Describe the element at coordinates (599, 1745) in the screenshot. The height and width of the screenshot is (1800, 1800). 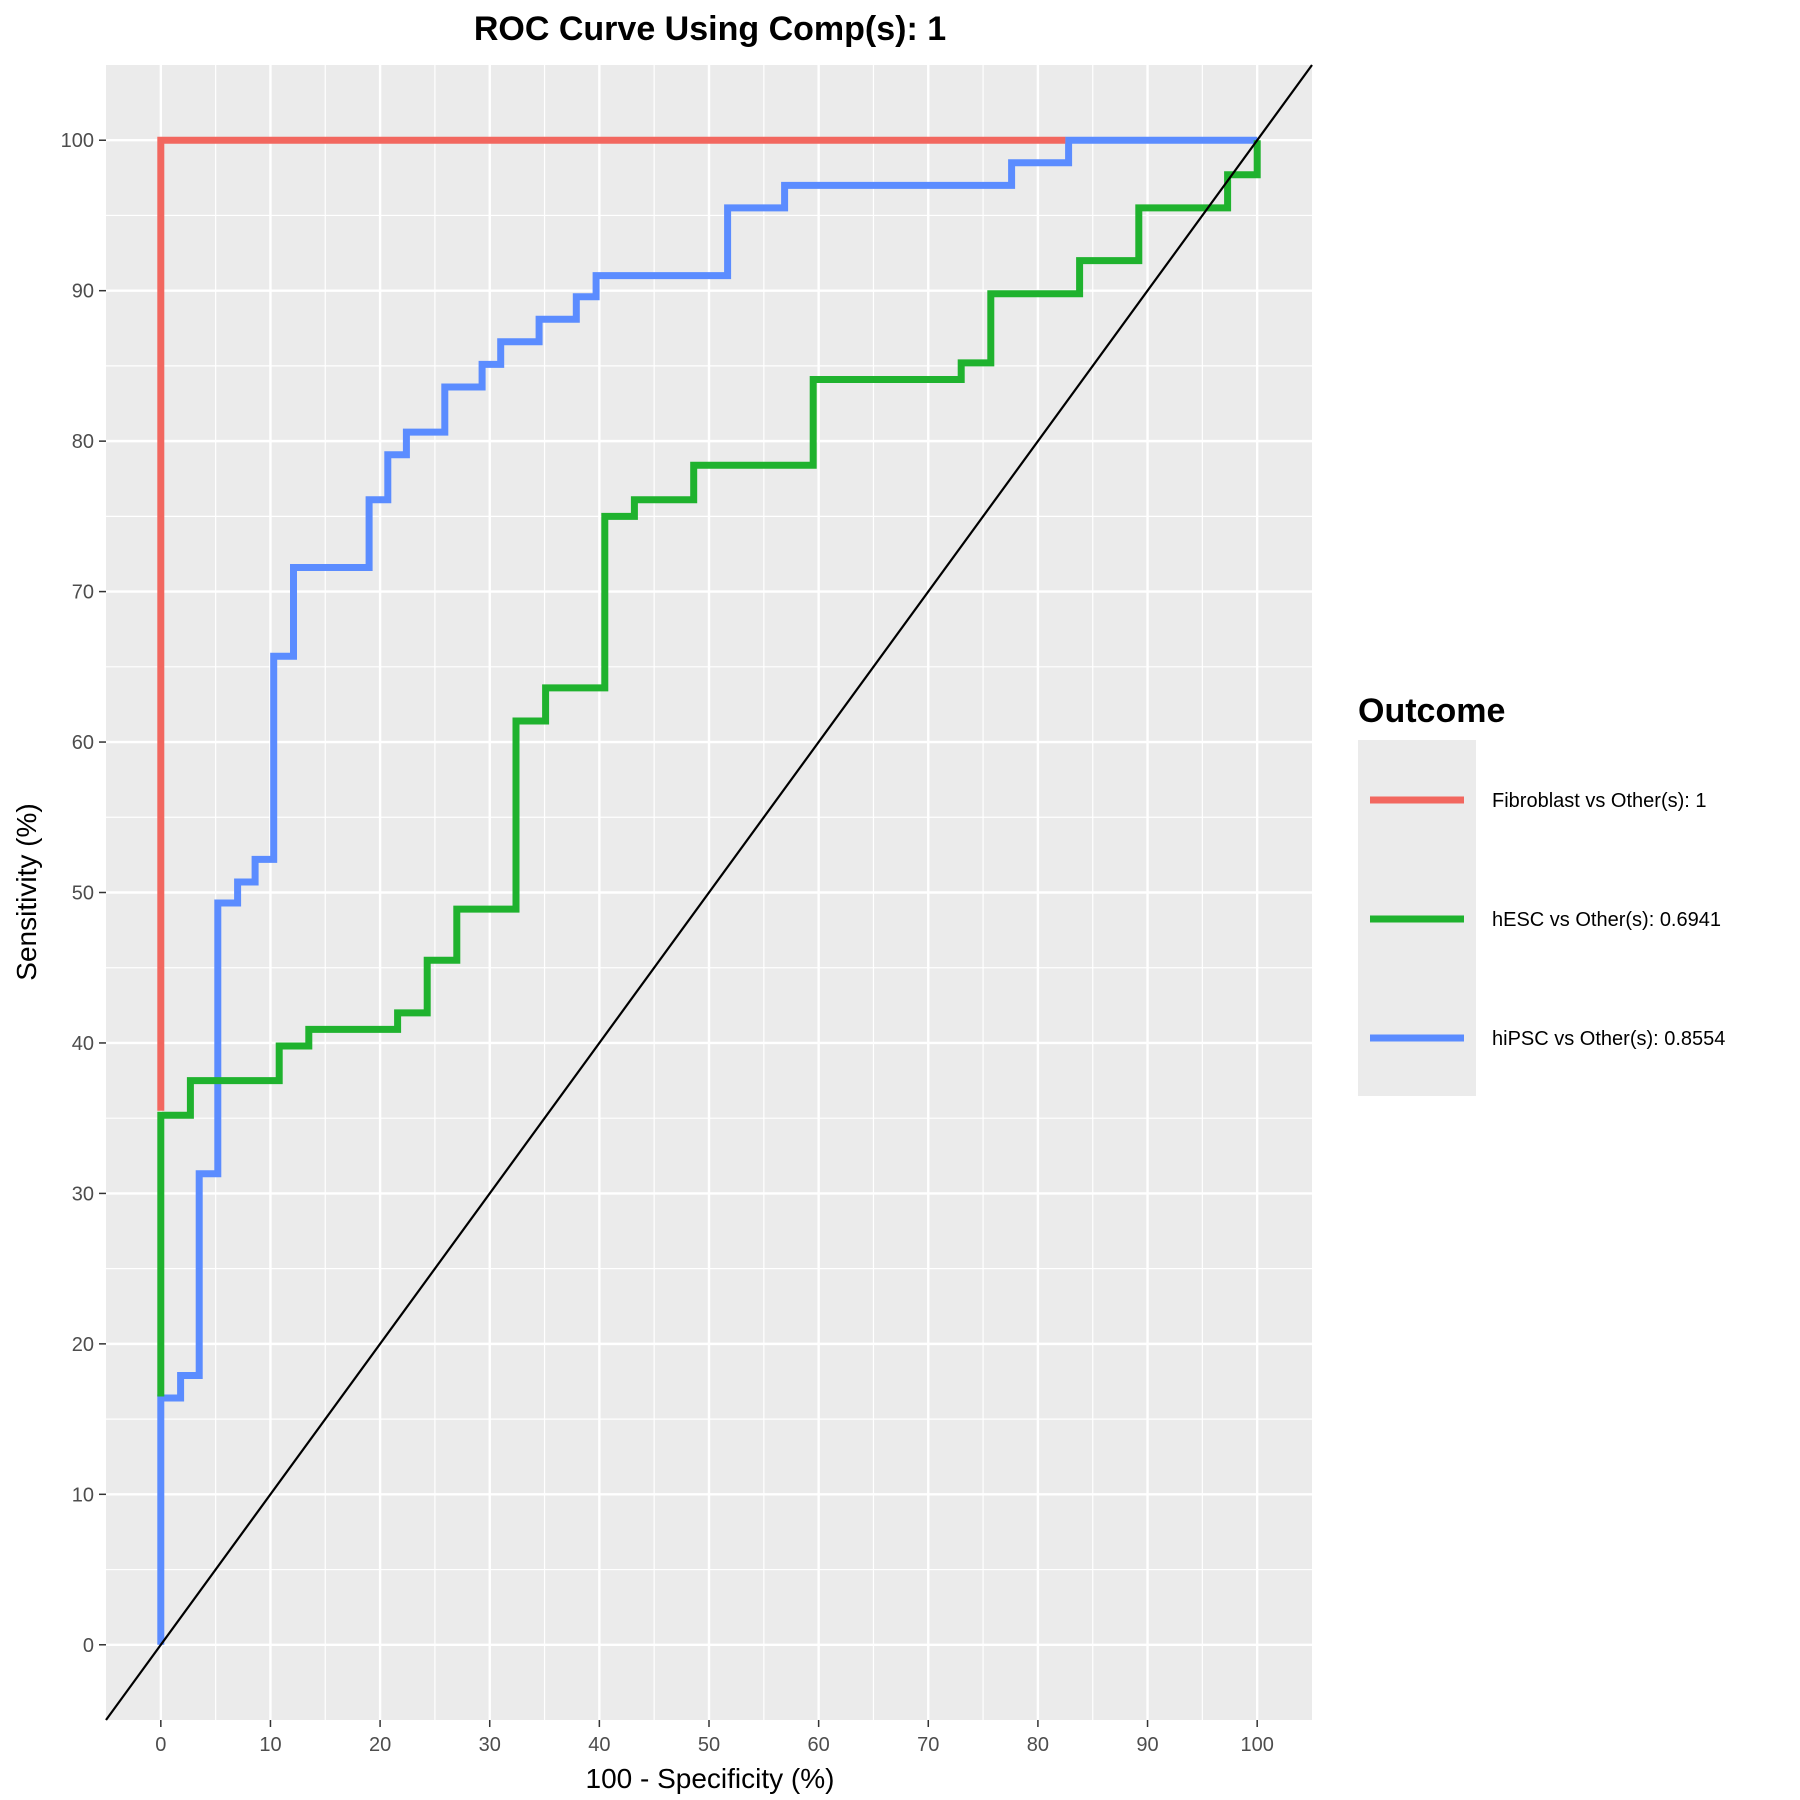
I see `x-tick-label: 40` at that location.